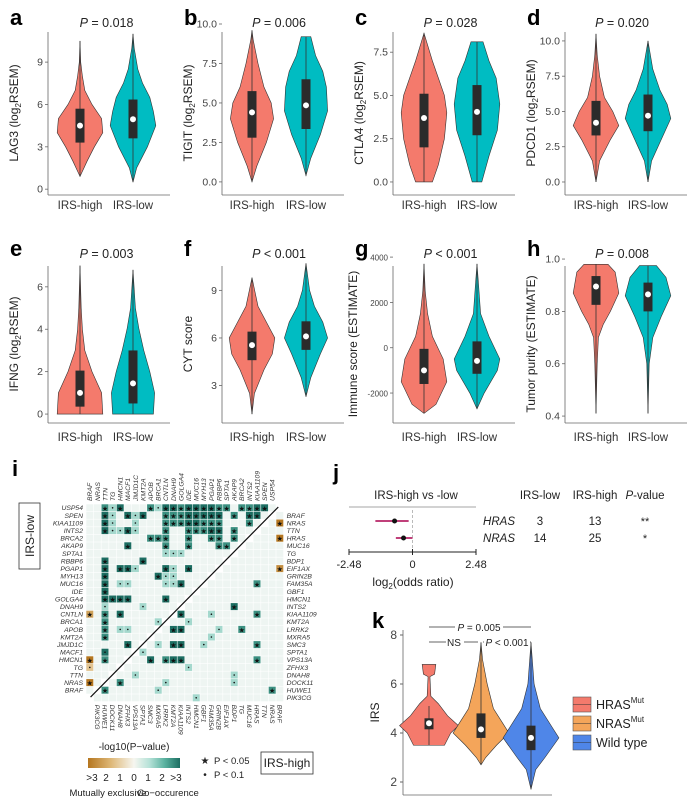 The height and width of the screenshot is (808, 692). I want to click on p-value: < 0.001, so click(455, 254).